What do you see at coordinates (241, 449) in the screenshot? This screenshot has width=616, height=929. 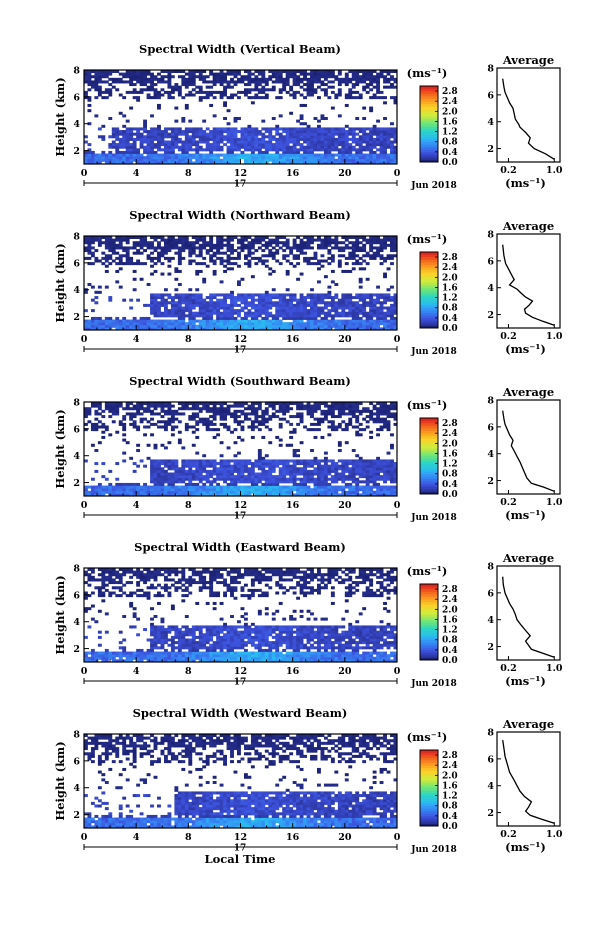 I see `heatmap-cells` at bounding box center [241, 449].